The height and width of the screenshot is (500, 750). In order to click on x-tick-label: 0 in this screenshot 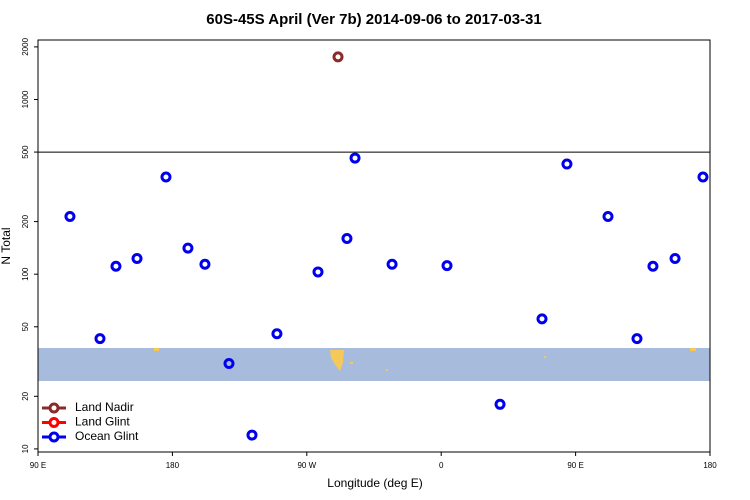, I will do `click(441, 465)`.